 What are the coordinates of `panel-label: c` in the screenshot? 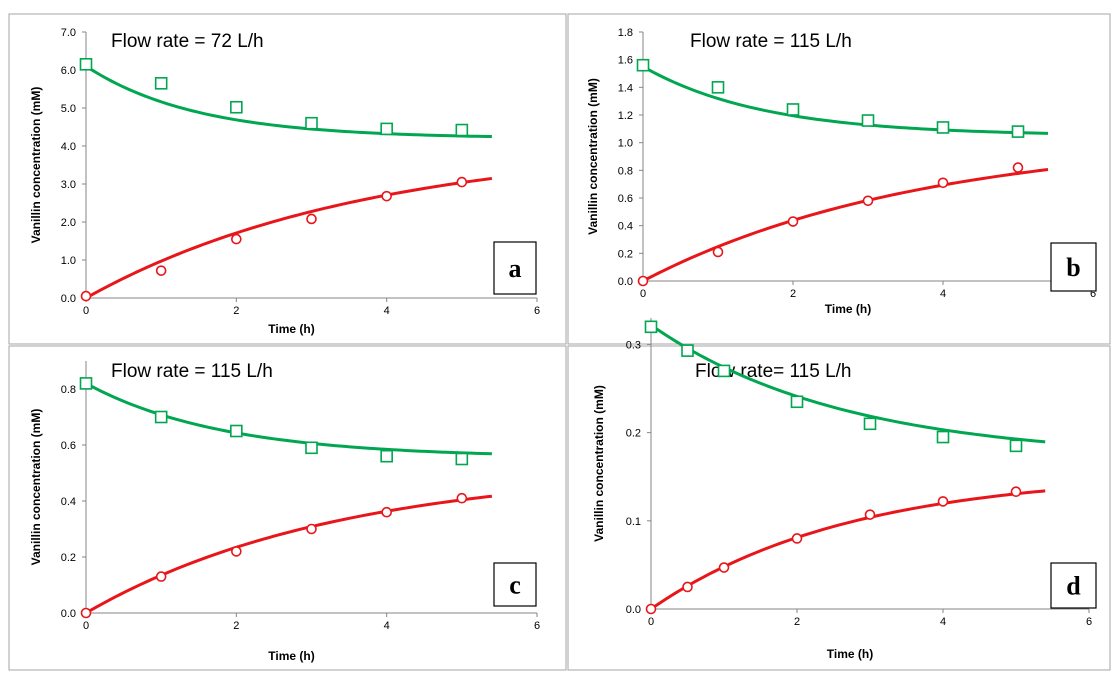 It's located at (515, 585).